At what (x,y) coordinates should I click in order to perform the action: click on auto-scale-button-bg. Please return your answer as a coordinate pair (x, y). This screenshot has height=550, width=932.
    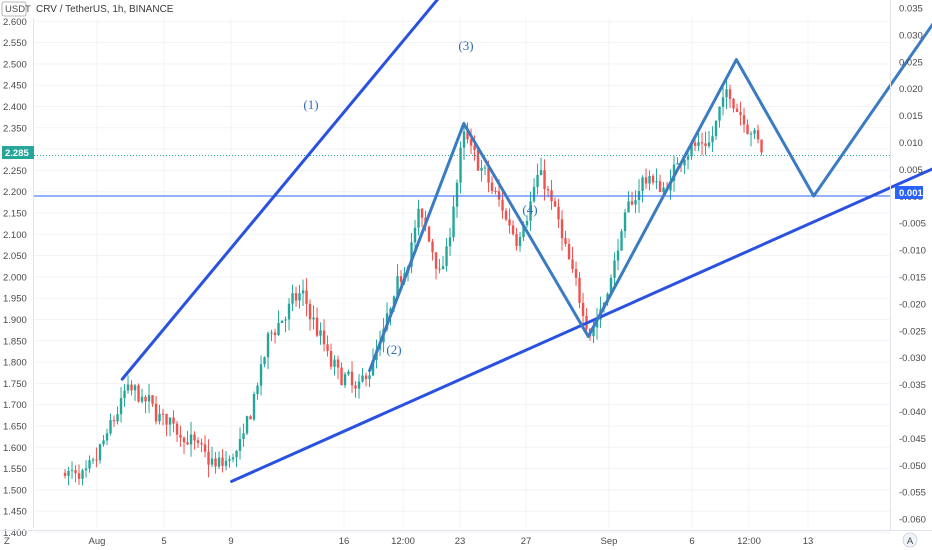
    Looking at the image, I should click on (910, 540).